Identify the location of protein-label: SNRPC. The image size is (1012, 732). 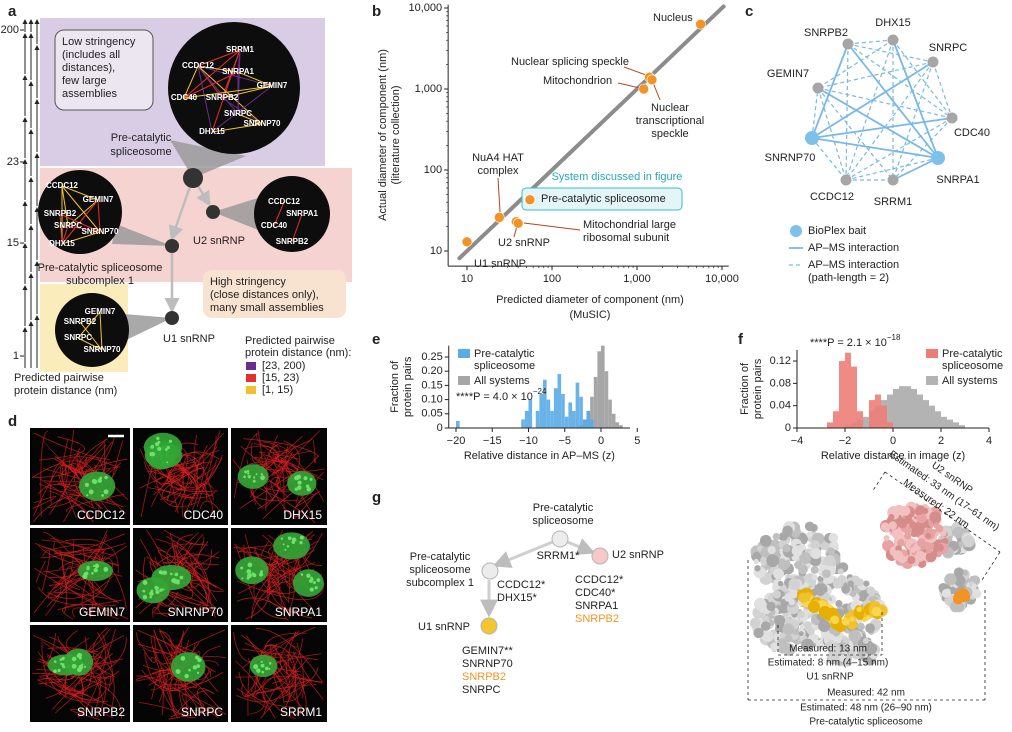
(238, 113).